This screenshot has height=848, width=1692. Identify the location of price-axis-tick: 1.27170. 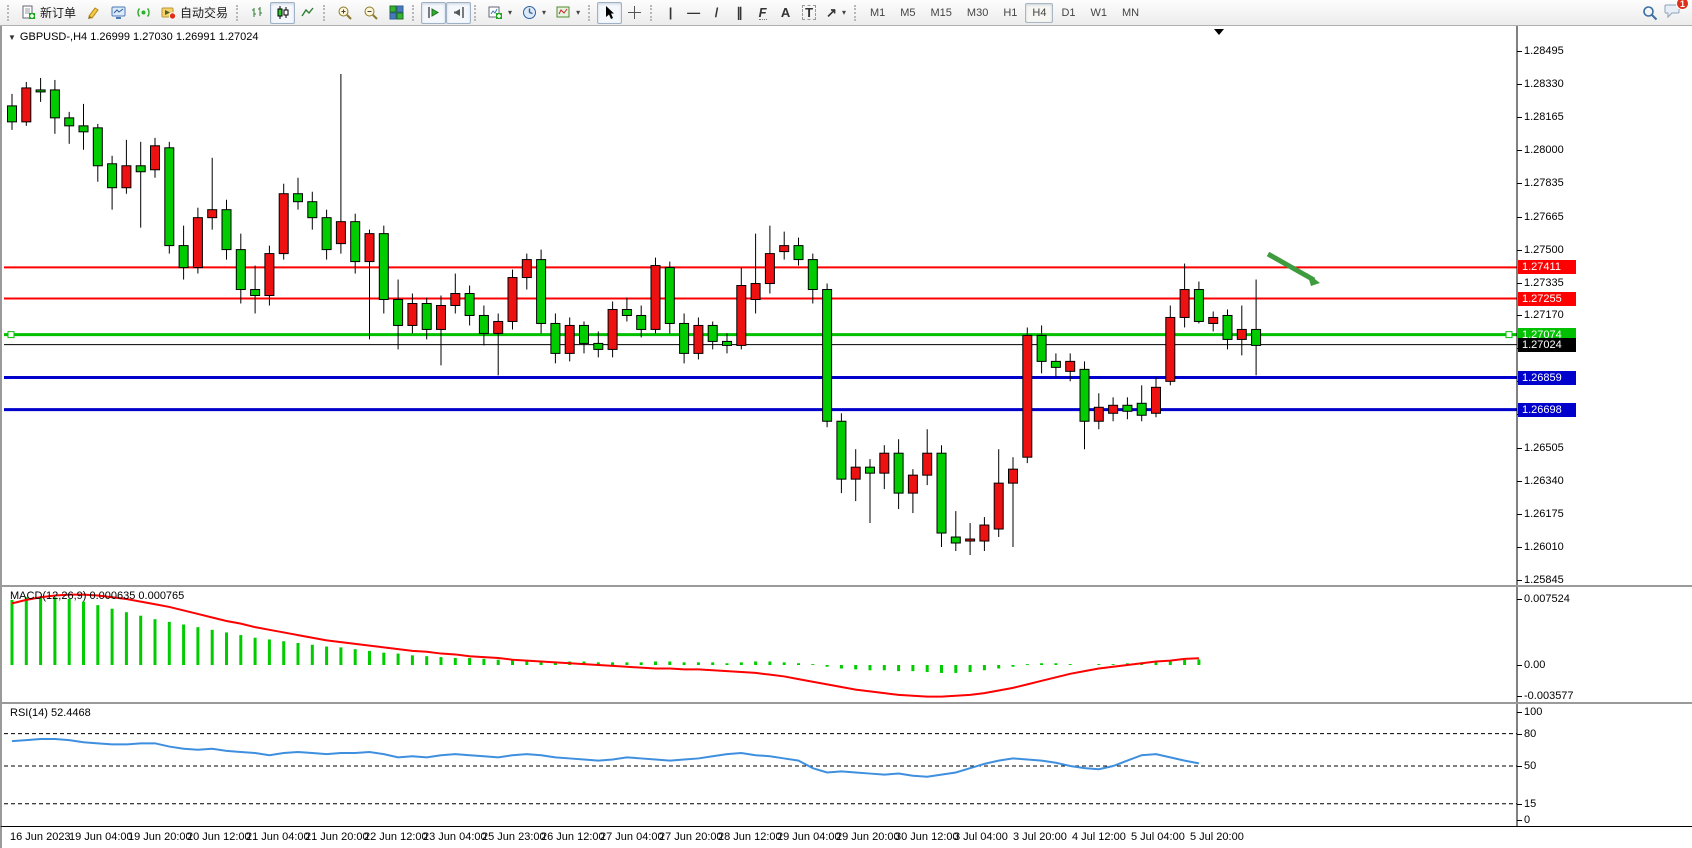
(1540, 315).